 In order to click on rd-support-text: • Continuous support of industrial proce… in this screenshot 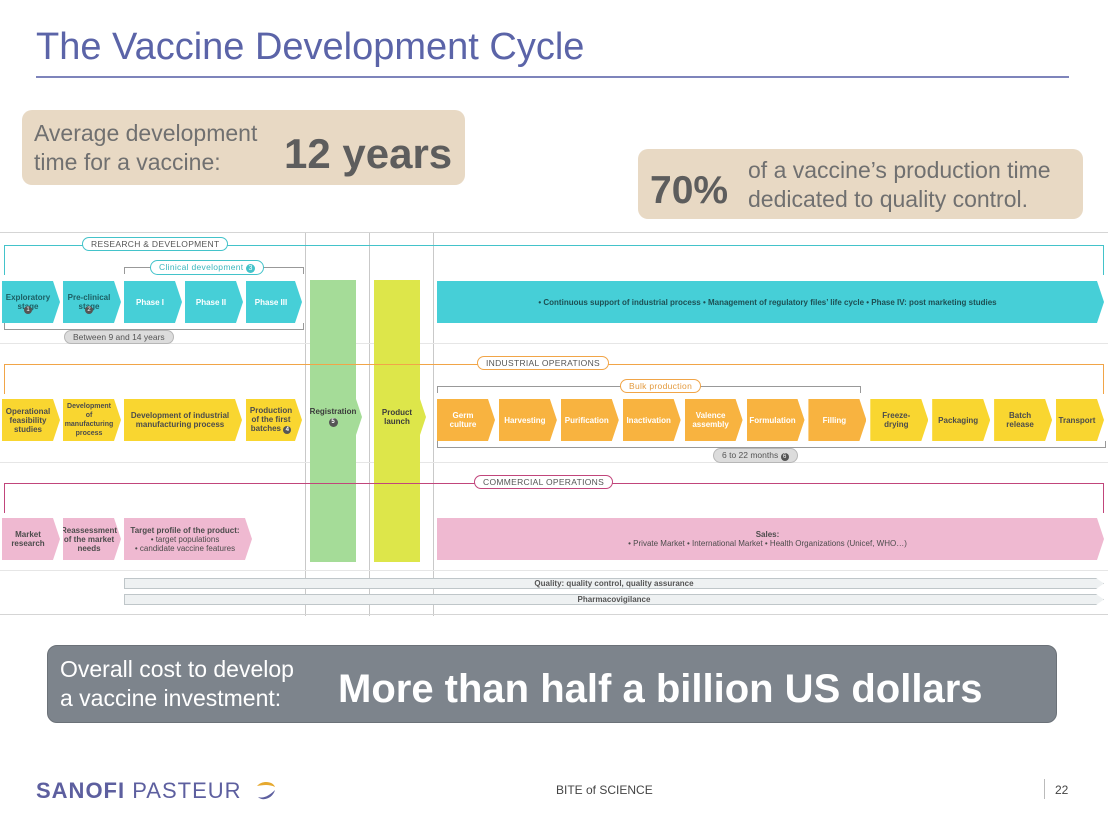, I will do `click(767, 302)`.